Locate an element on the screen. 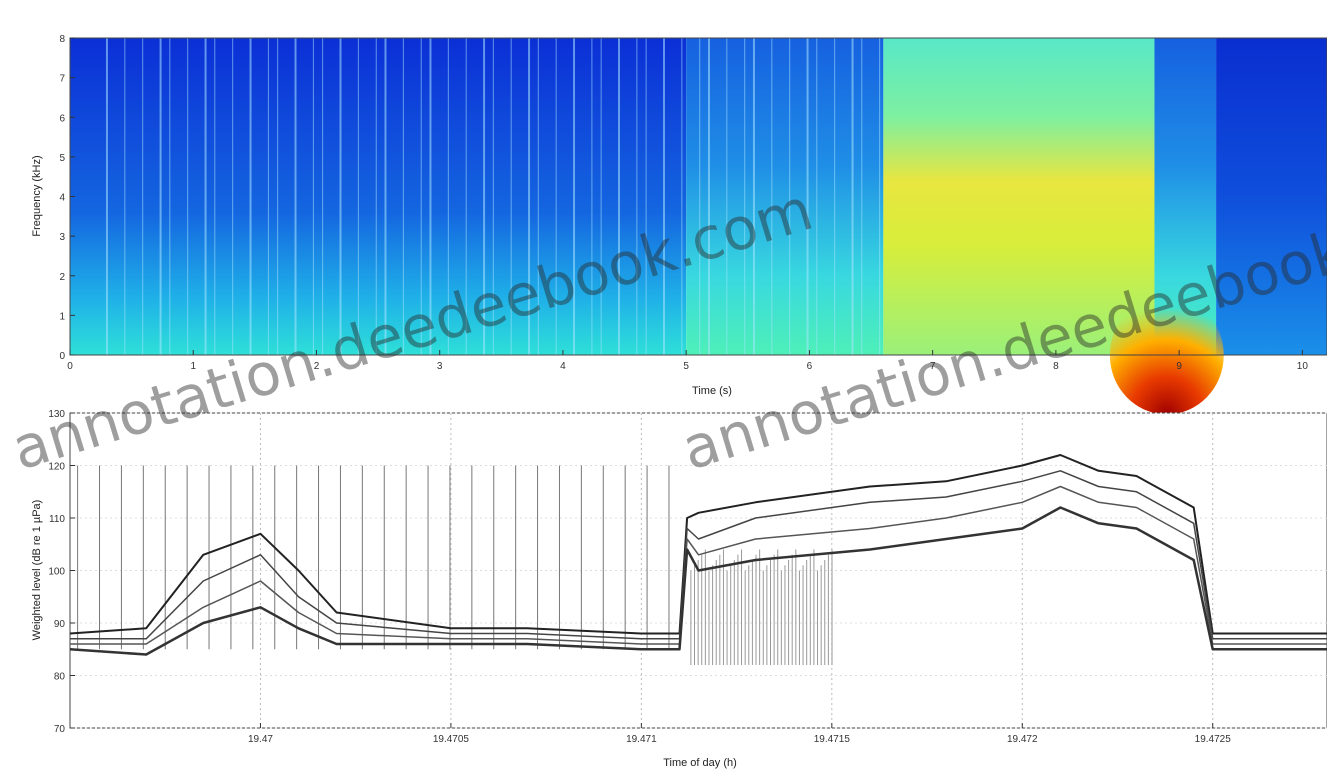 The height and width of the screenshot is (774, 1327). x-tick-label: 19.4705 is located at coordinates (451, 739).